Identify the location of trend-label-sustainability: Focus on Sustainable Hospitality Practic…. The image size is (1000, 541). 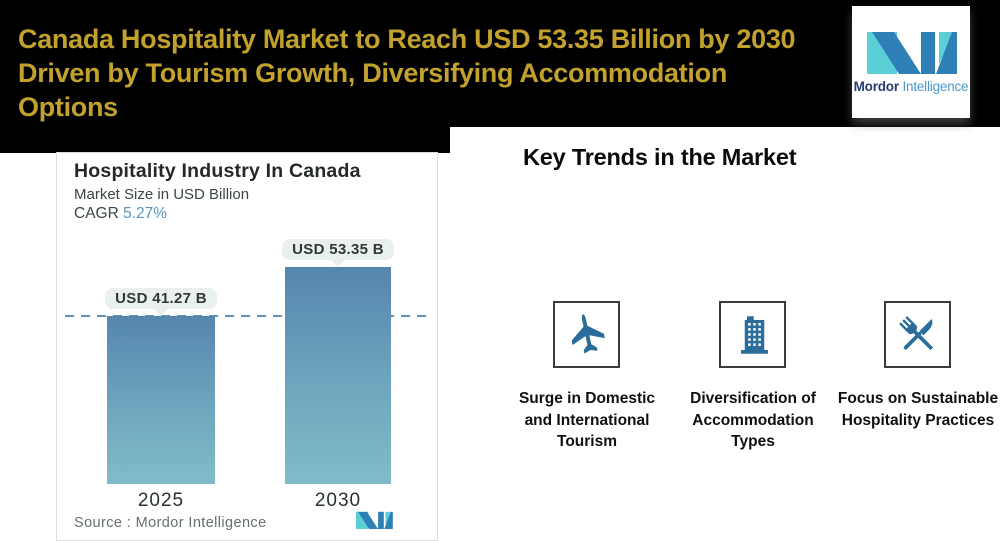
(918, 409).